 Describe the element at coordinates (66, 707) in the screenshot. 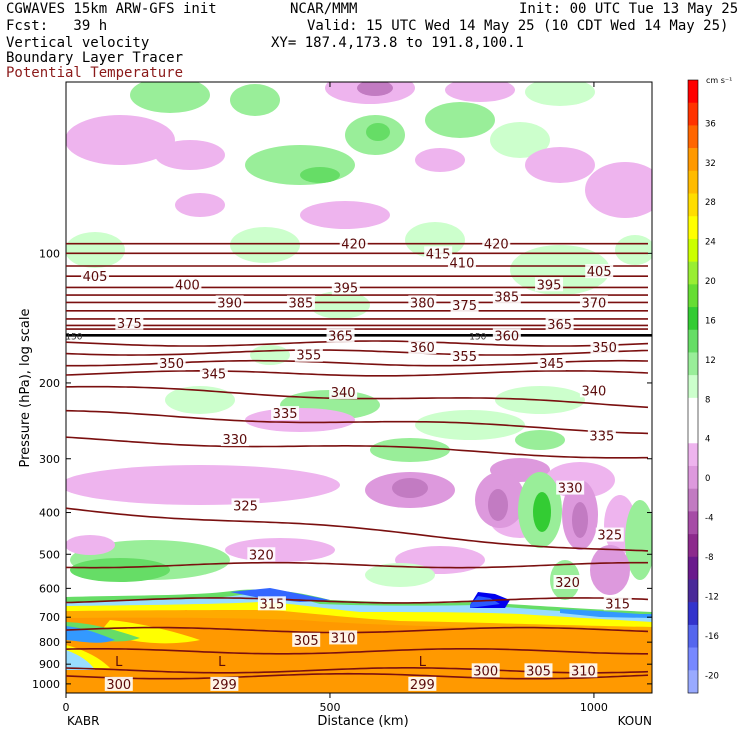

I see `x-tick-label: 0` at that location.